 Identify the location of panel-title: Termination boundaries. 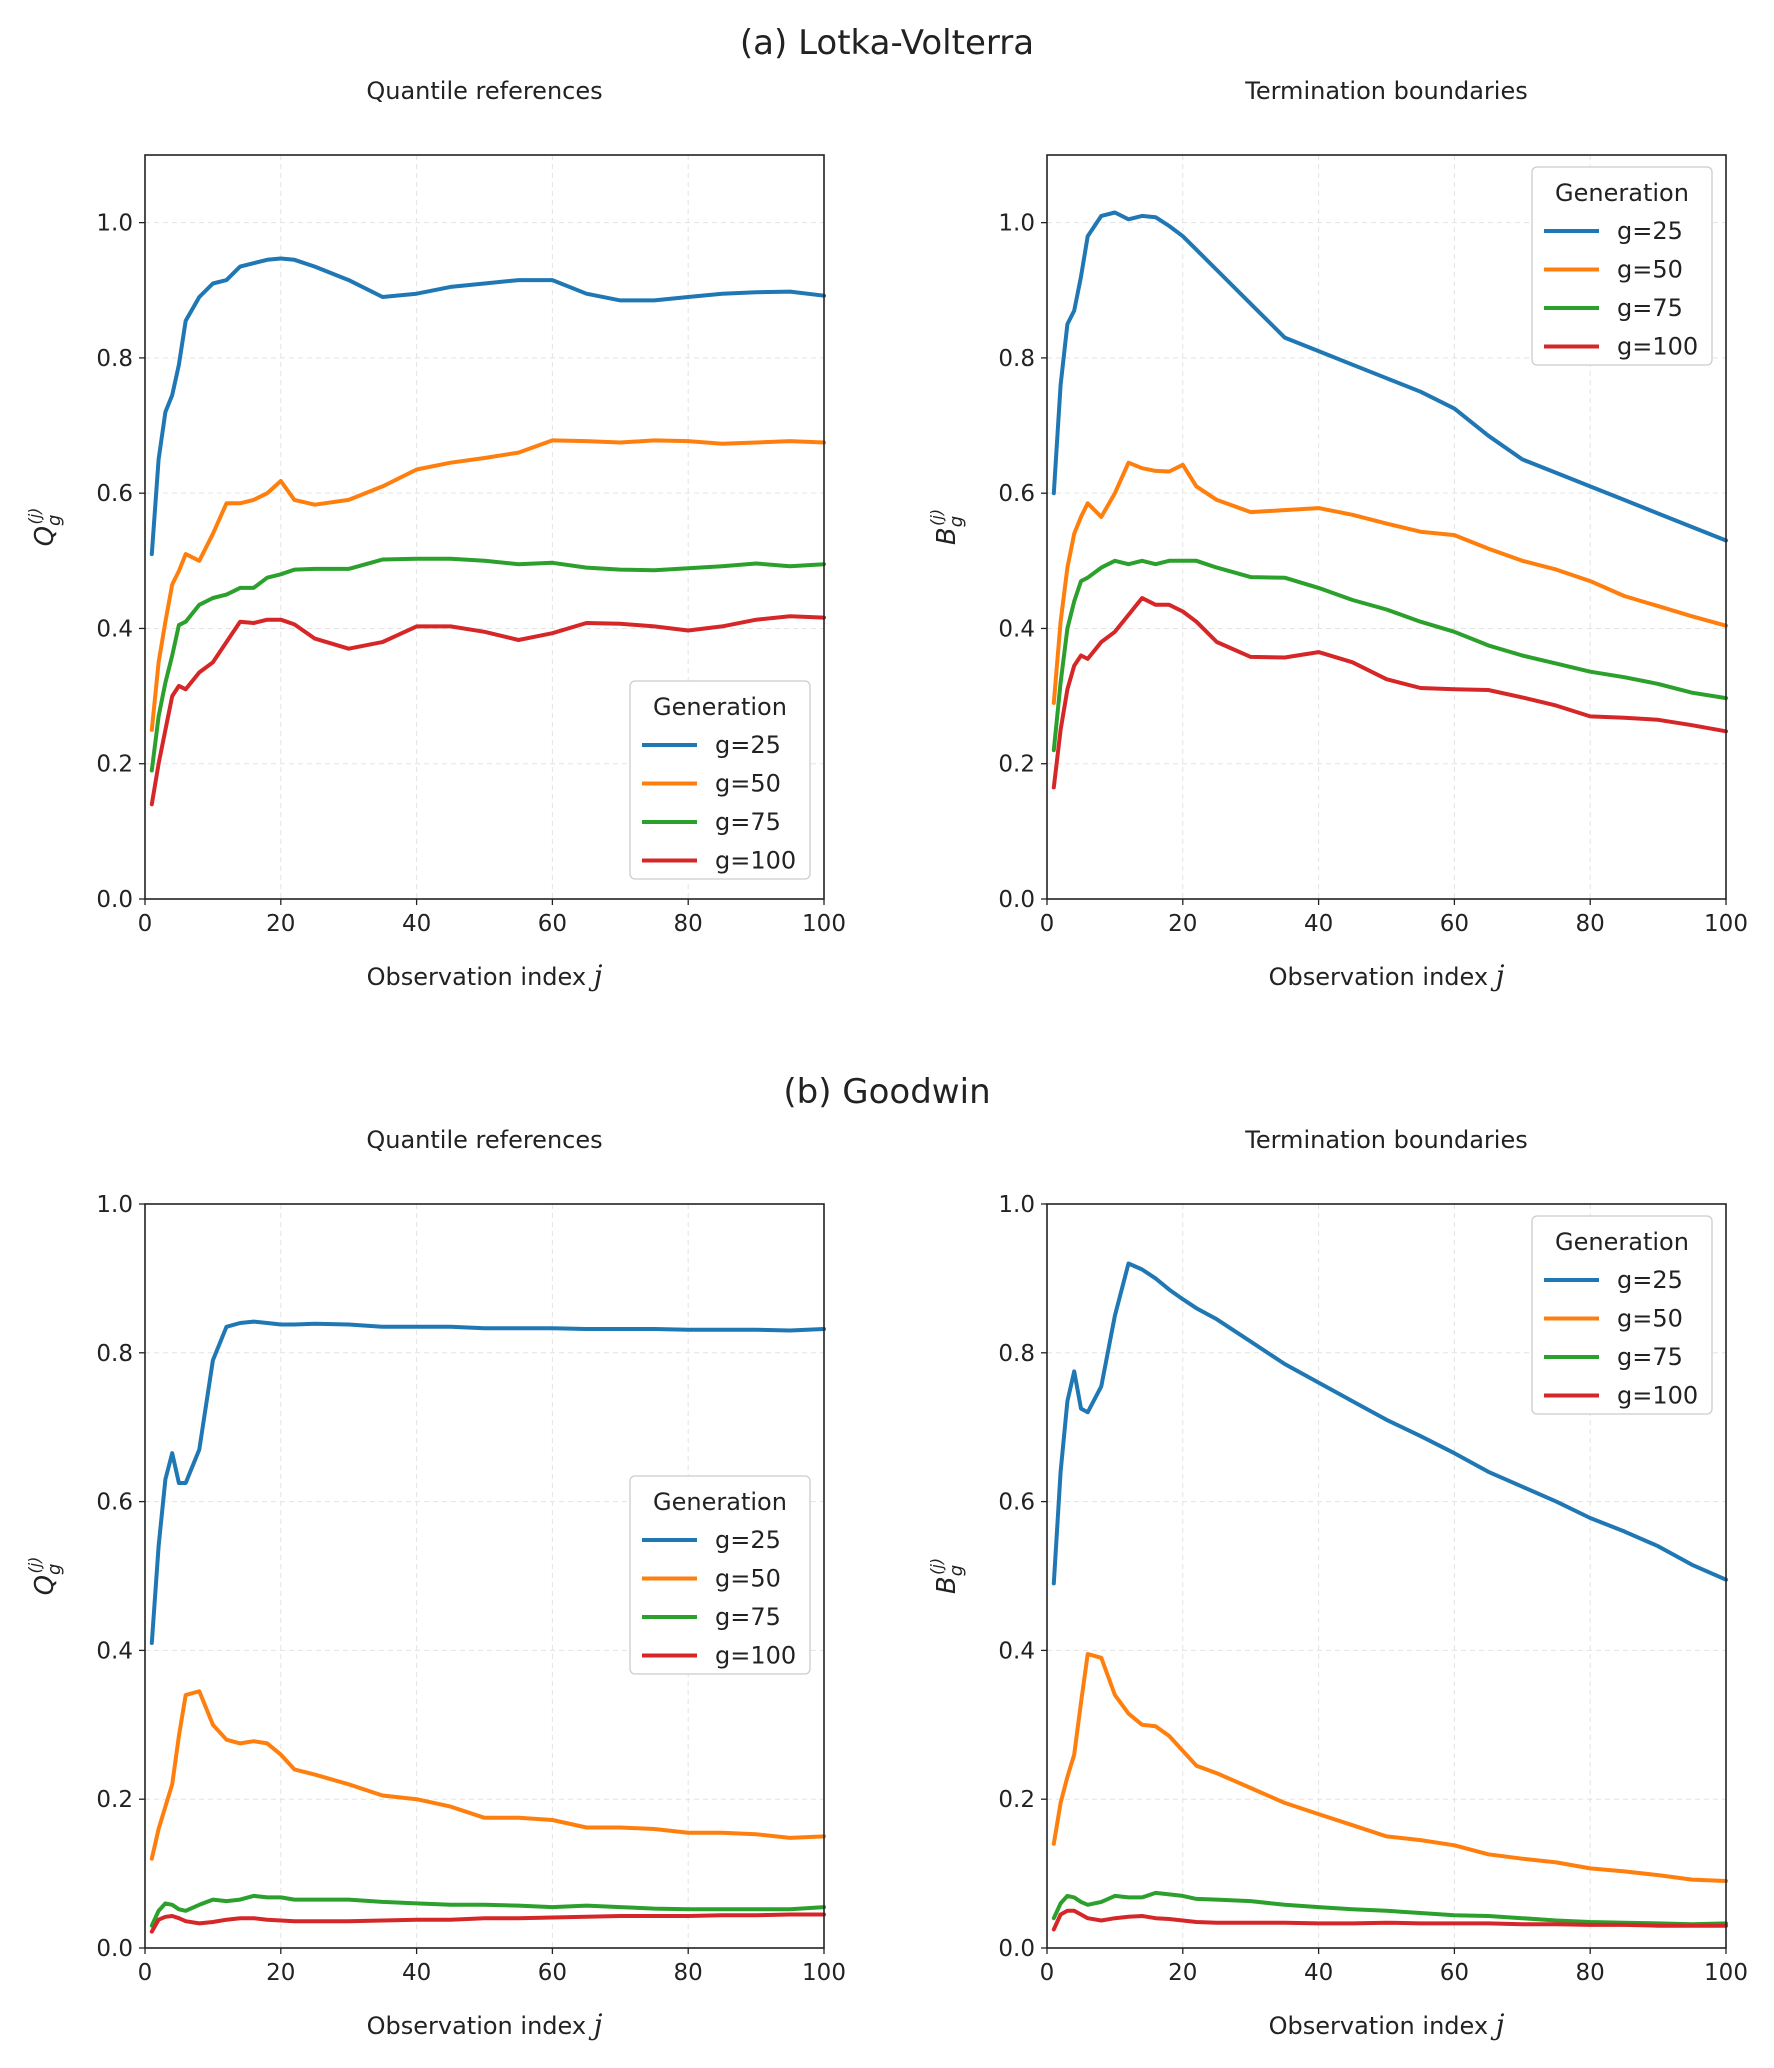
(1385, 91).